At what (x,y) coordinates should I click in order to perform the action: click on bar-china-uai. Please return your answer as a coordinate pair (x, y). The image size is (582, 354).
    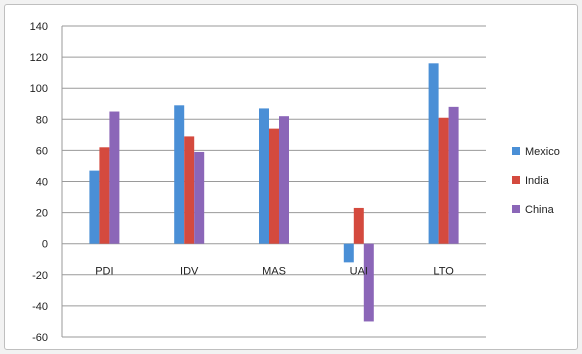
    Looking at the image, I should click on (368, 282).